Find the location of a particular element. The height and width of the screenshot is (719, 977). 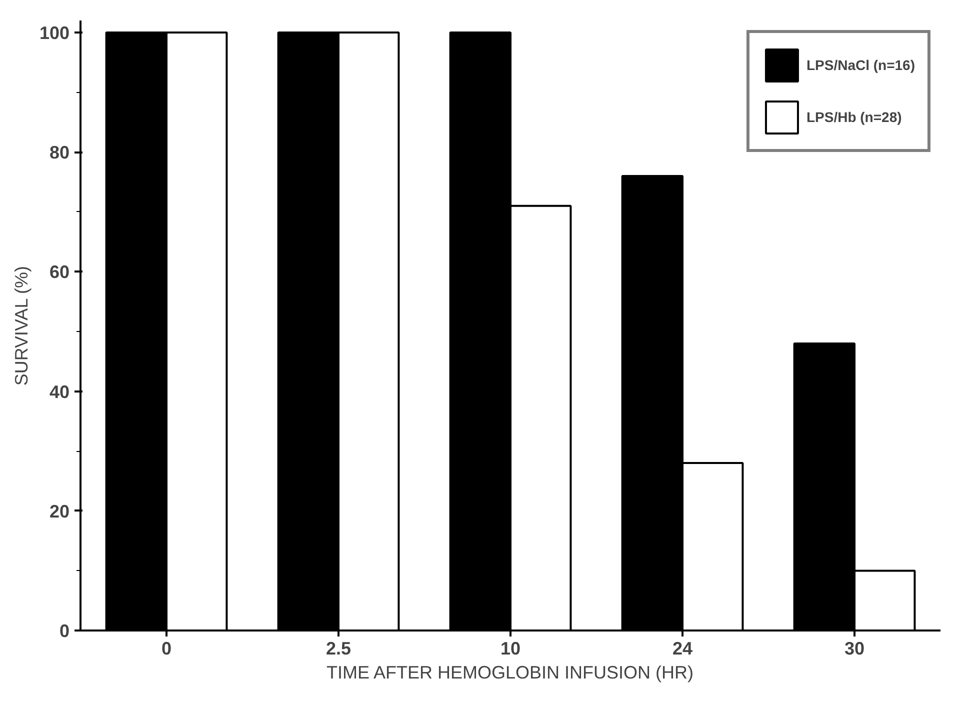

x-axis-title: TIME AFTER HEMOGLOBIN INFUSION (HR) is located at coordinates (510, 672).